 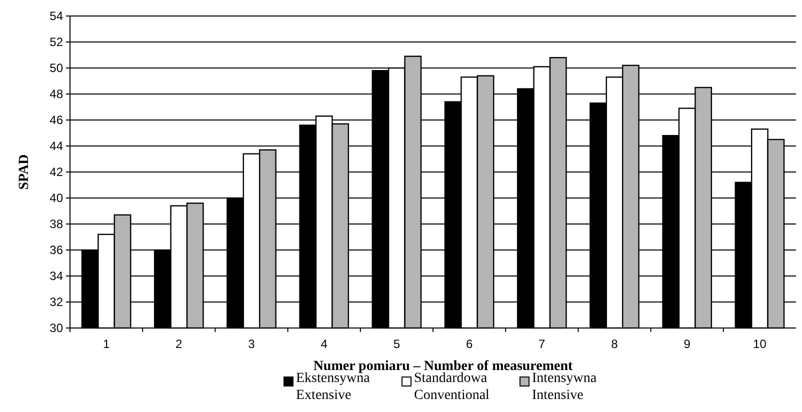 What do you see at coordinates (57, 16) in the screenshot?
I see `y-tick-label: 54` at bounding box center [57, 16].